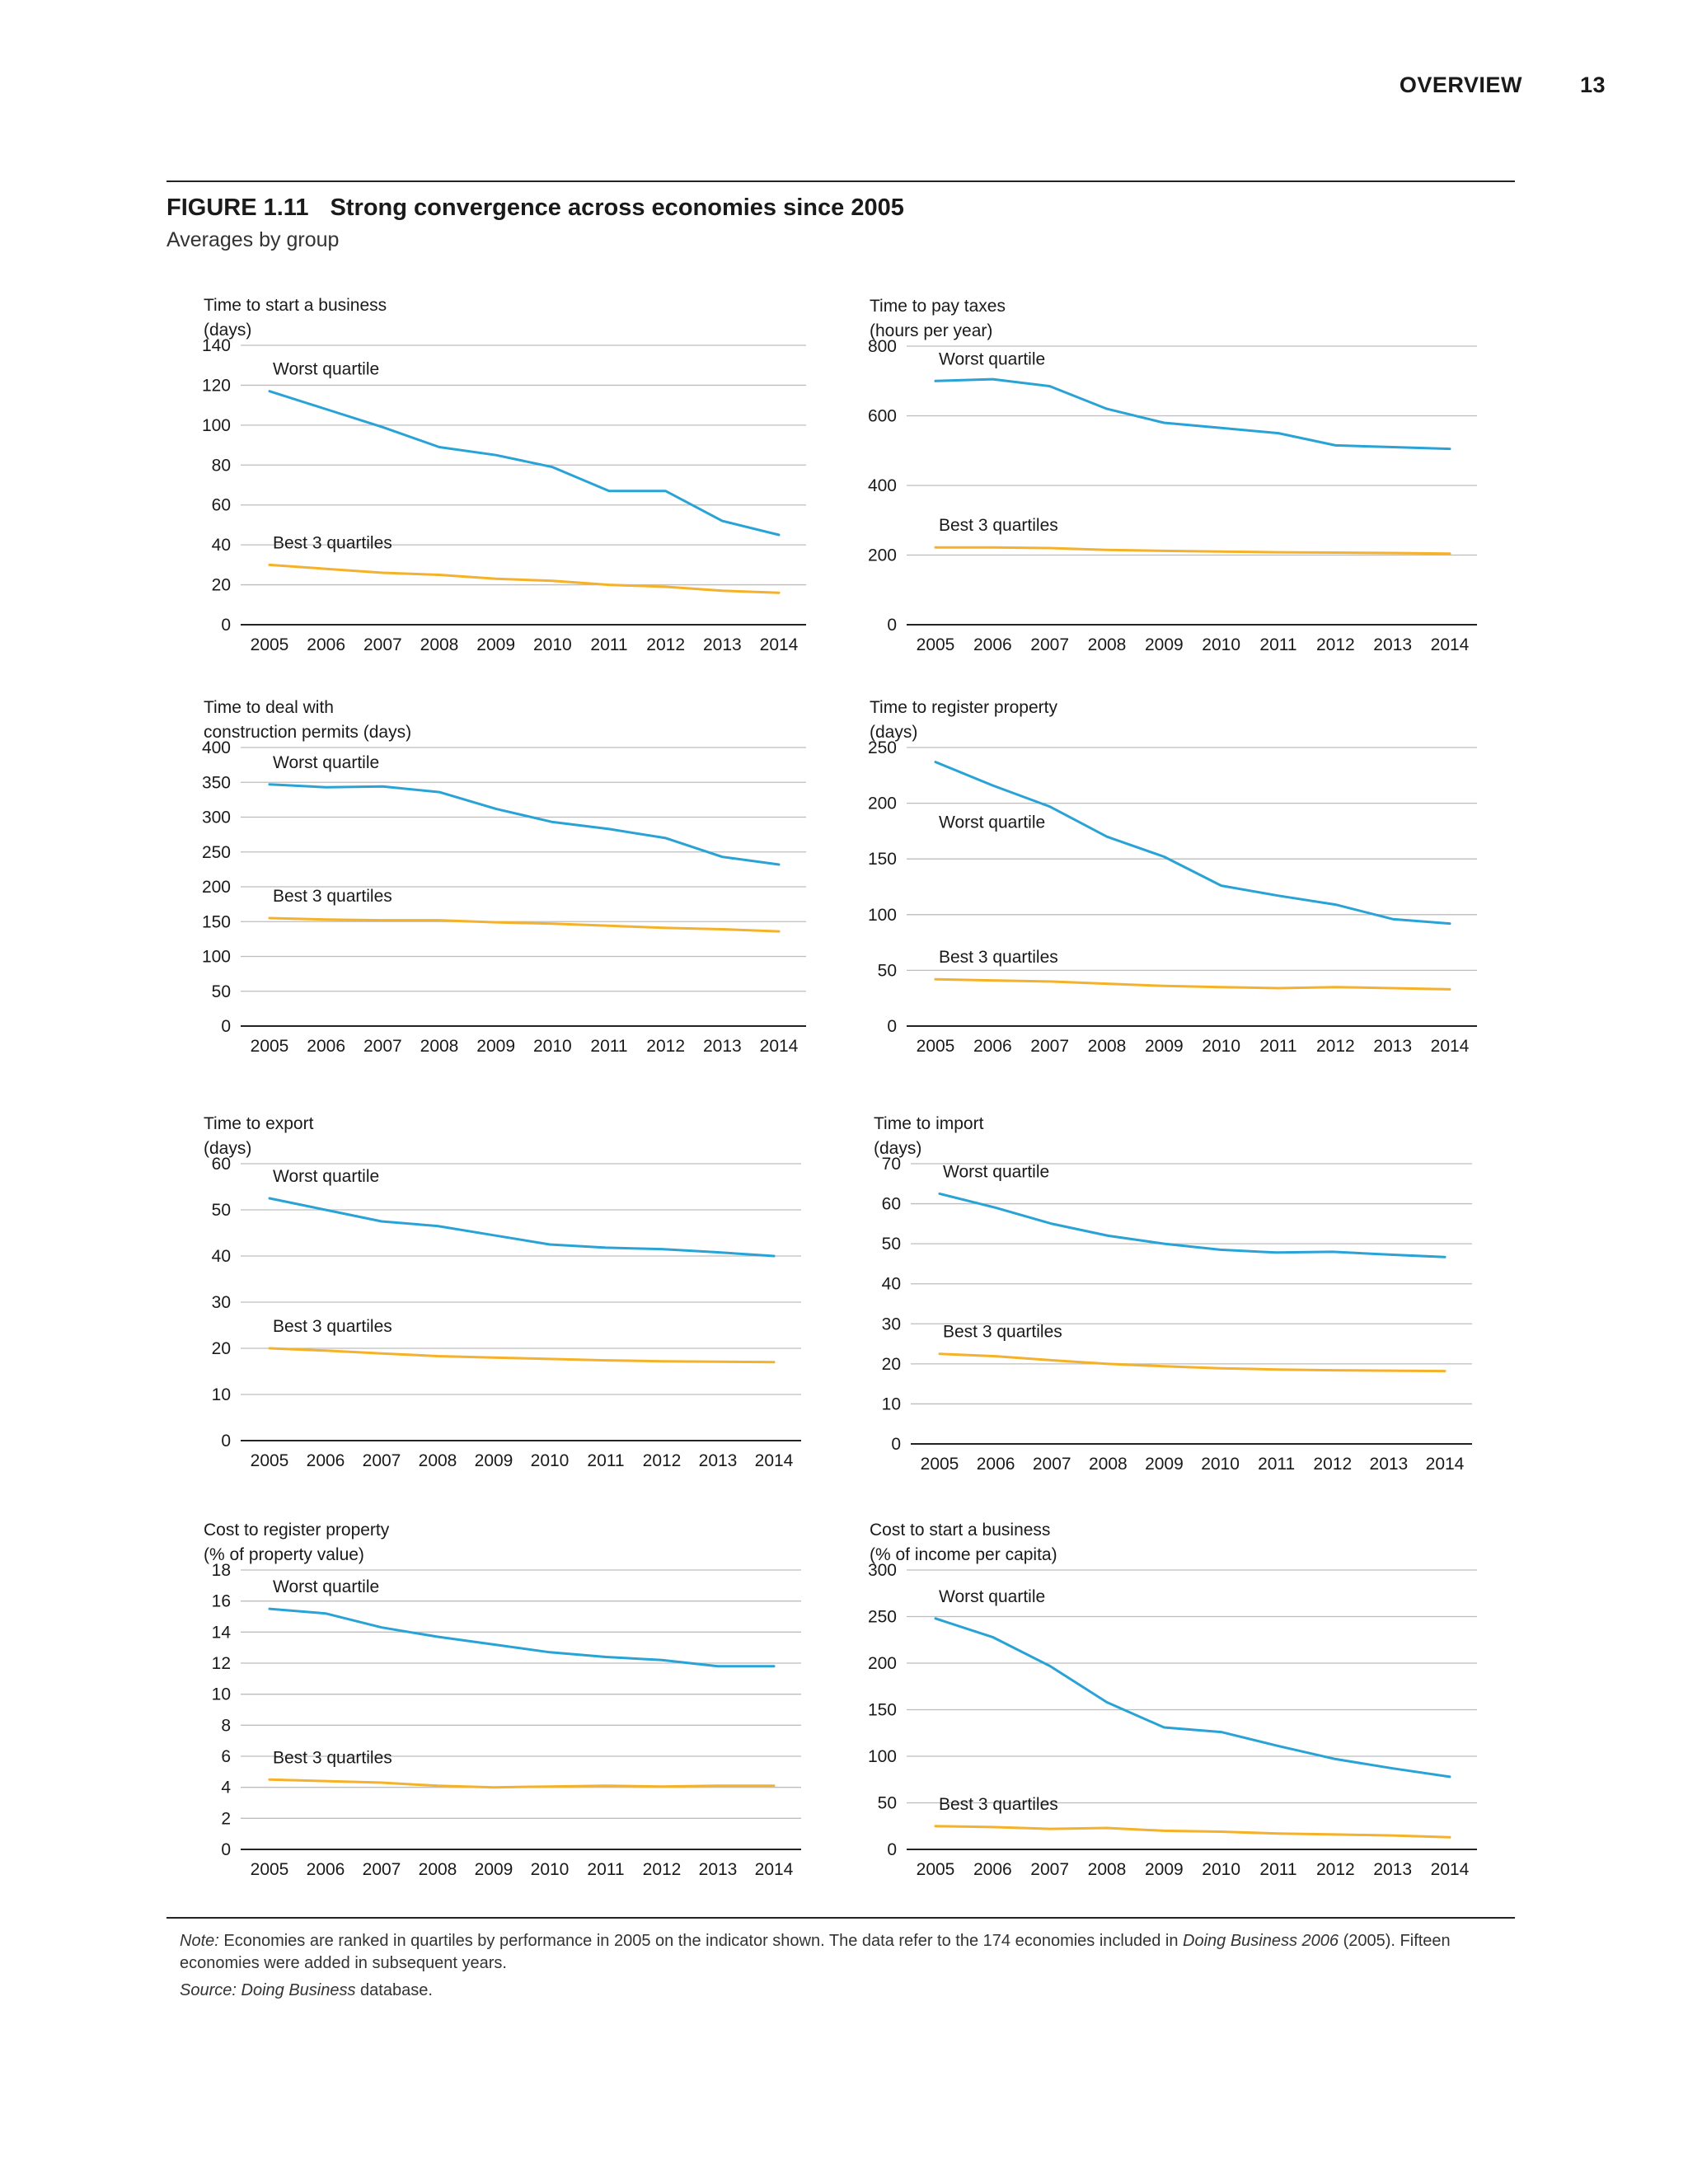 The height and width of the screenshot is (2184, 1688). Describe the element at coordinates (882, 1756) in the screenshot. I see `y-tick-label: 100` at that location.